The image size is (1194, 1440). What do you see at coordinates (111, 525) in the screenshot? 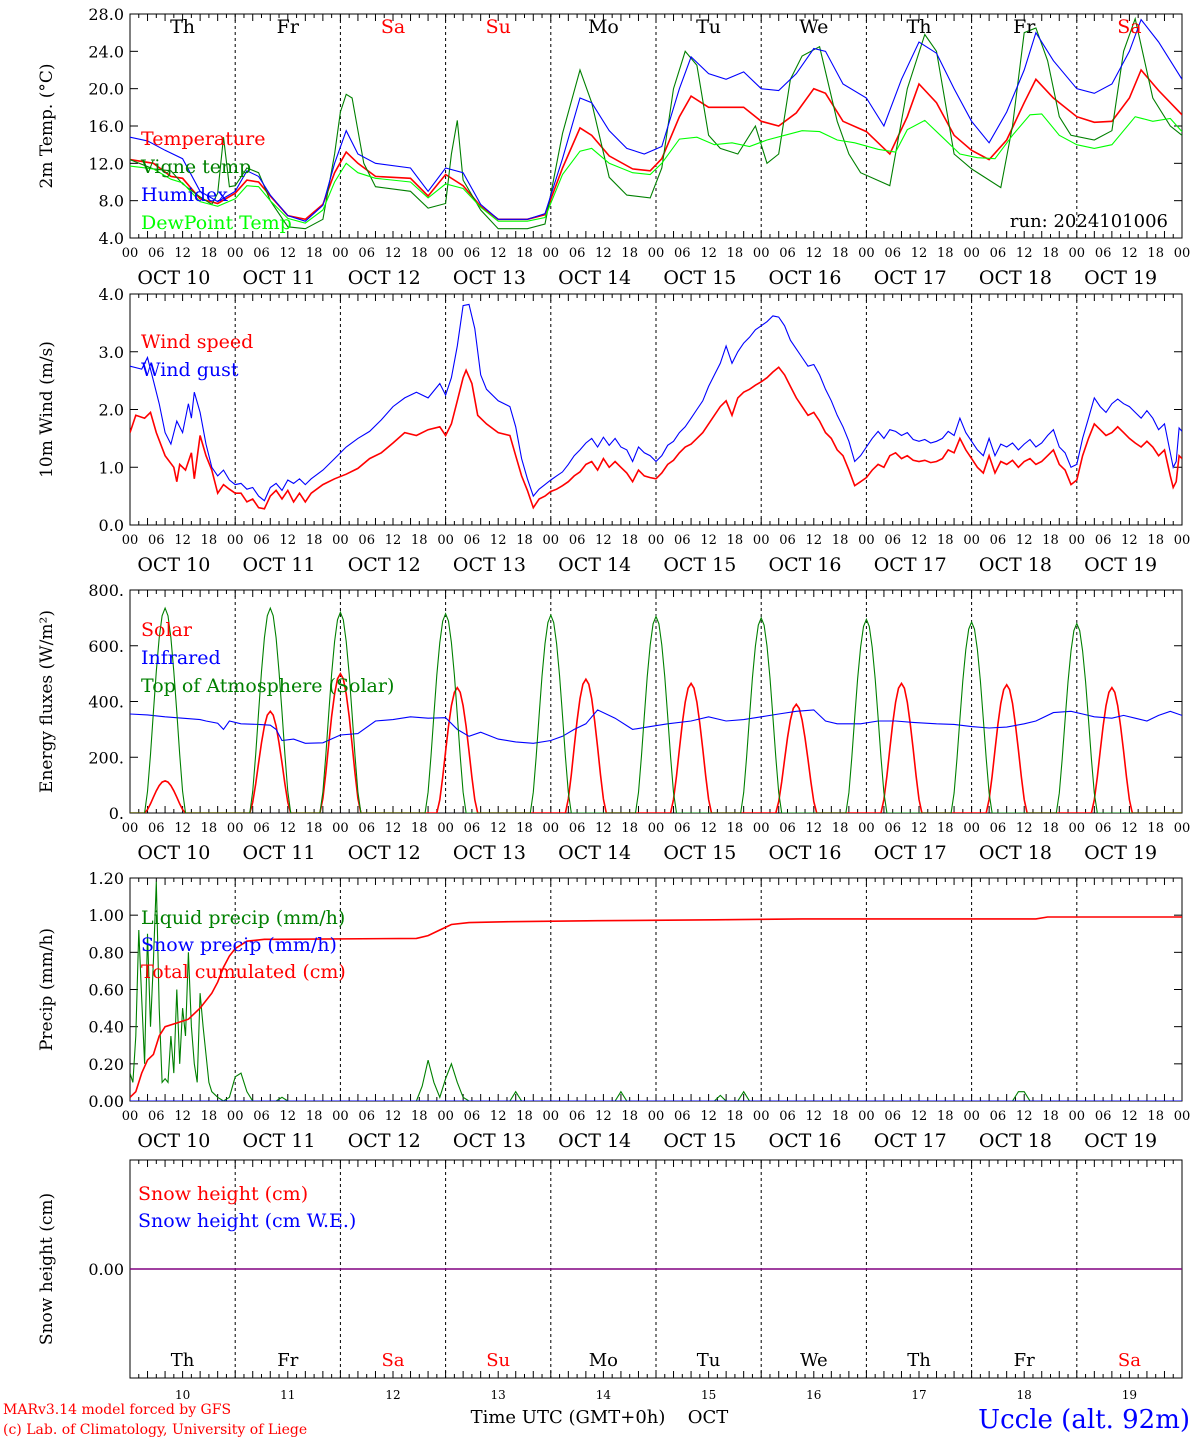
I see `y-tick-label: 0.0` at bounding box center [111, 525].